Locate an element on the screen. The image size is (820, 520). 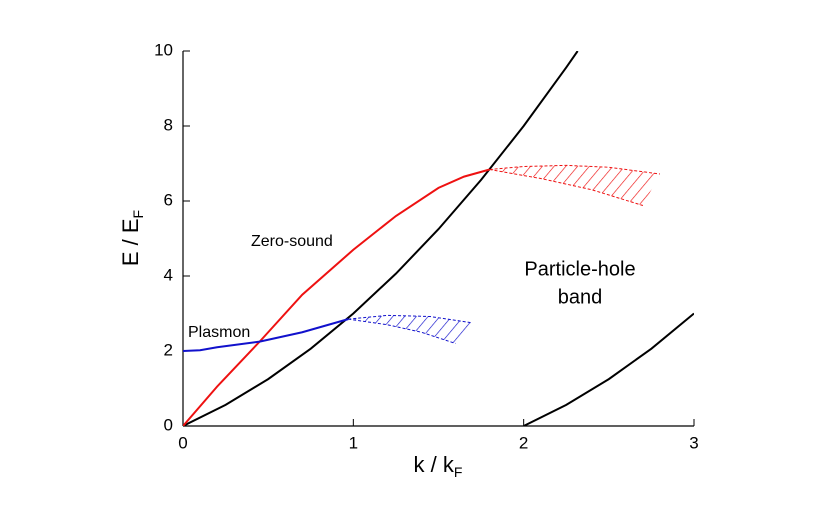
annotation: band is located at coordinates (580, 297).